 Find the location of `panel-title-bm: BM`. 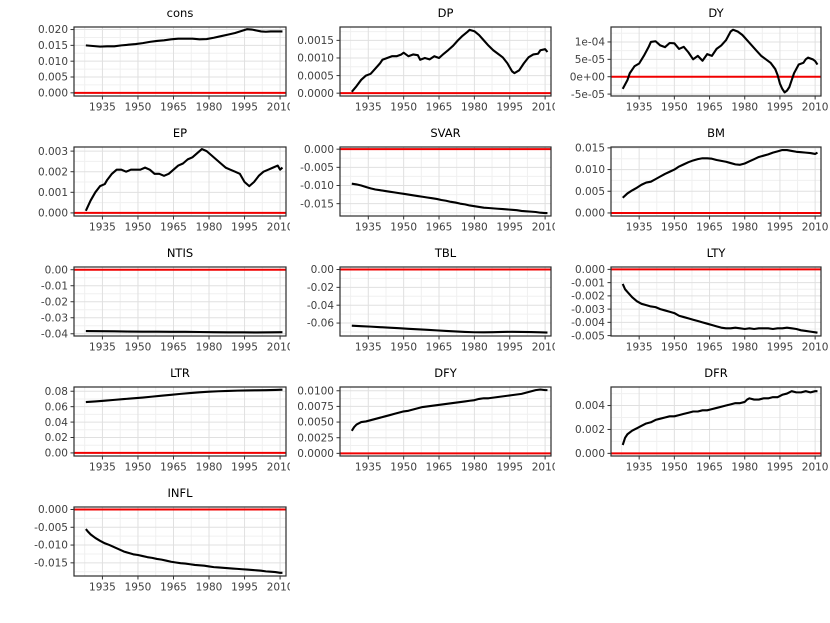

panel-title-bm: BM is located at coordinates (716, 133).